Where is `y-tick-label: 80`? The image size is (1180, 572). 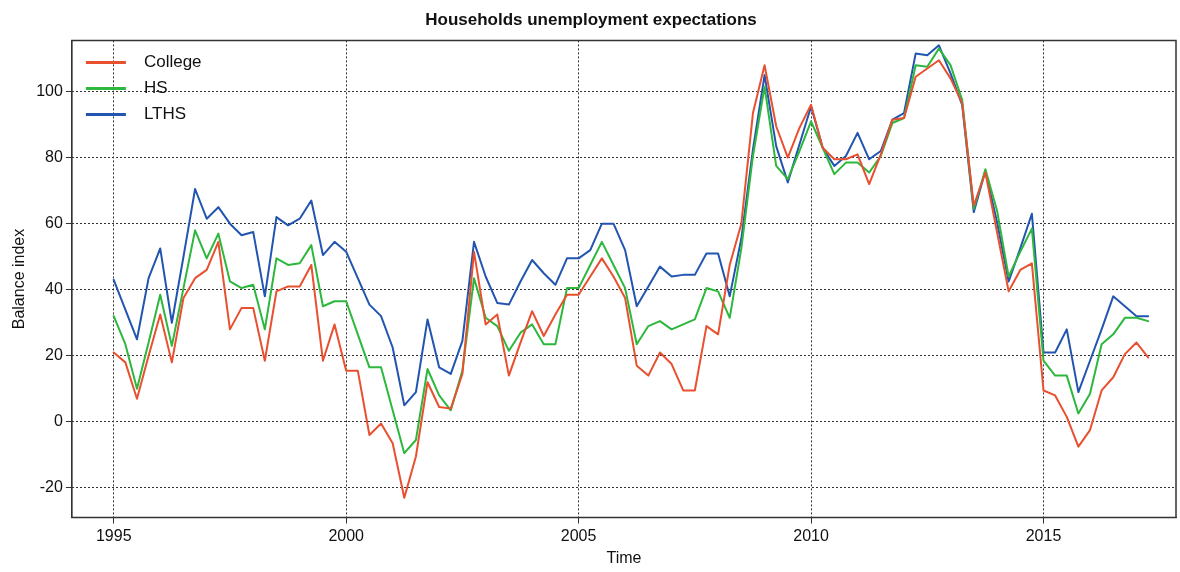 y-tick-label: 80 is located at coordinates (54, 157).